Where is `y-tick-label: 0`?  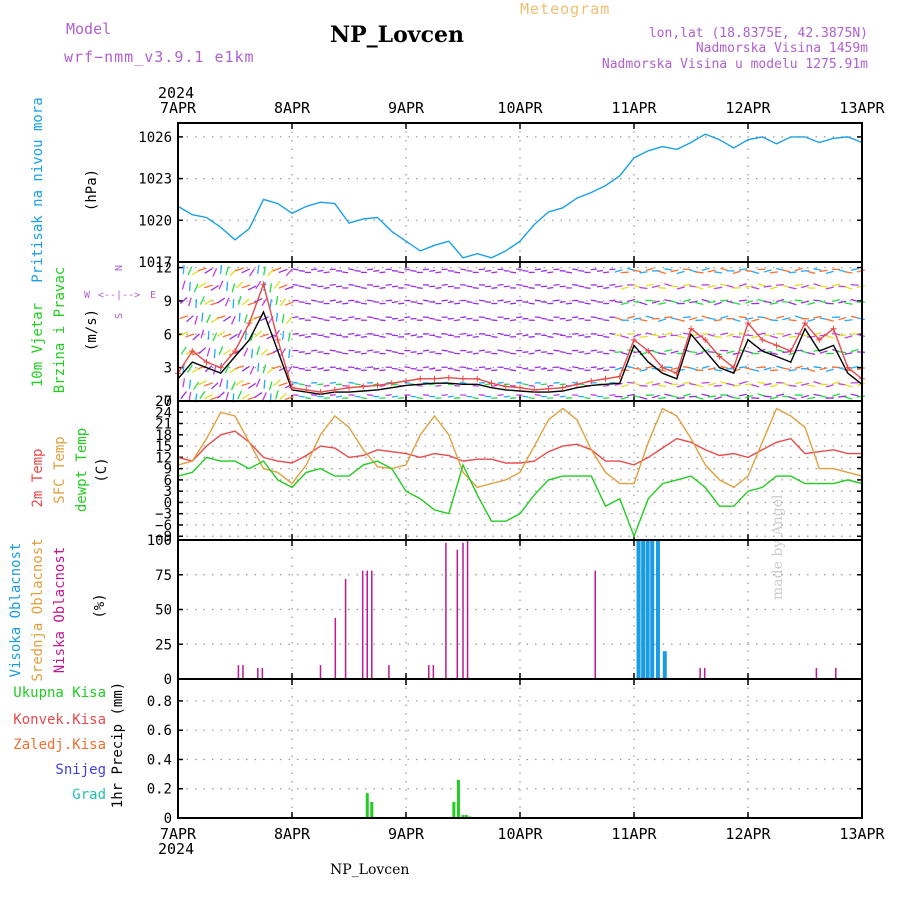
y-tick-label: 0 is located at coordinates (168, 819).